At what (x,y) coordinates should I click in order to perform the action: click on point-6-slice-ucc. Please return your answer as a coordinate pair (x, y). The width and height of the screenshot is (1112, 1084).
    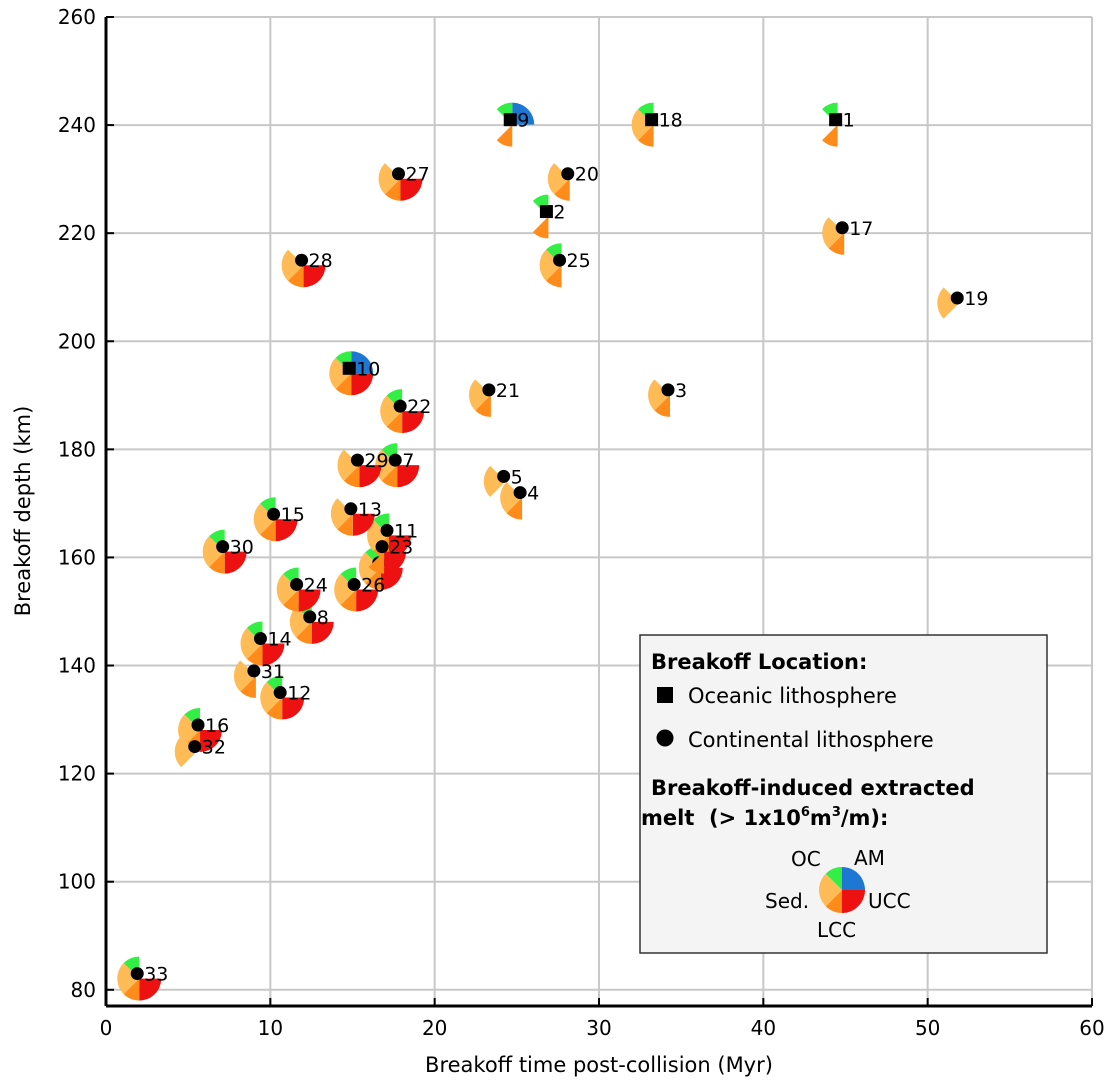
    Looking at the image, I should click on (373, 578).